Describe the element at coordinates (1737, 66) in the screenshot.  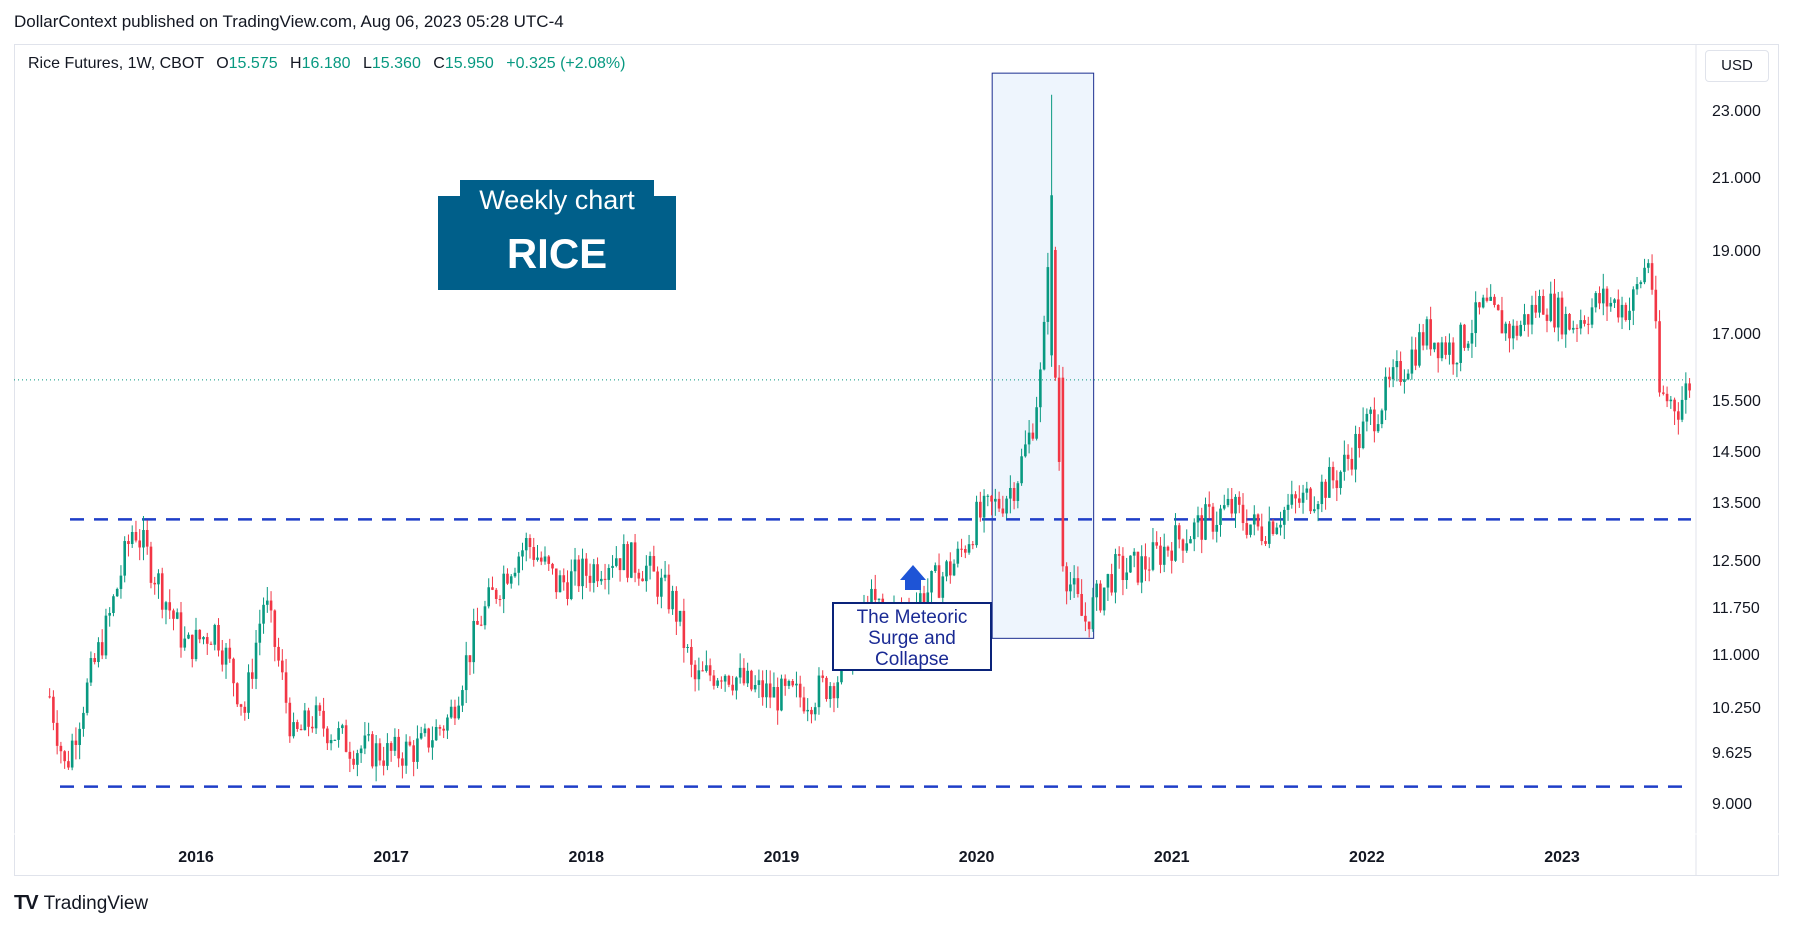
I see `currency-button: USD` at that location.